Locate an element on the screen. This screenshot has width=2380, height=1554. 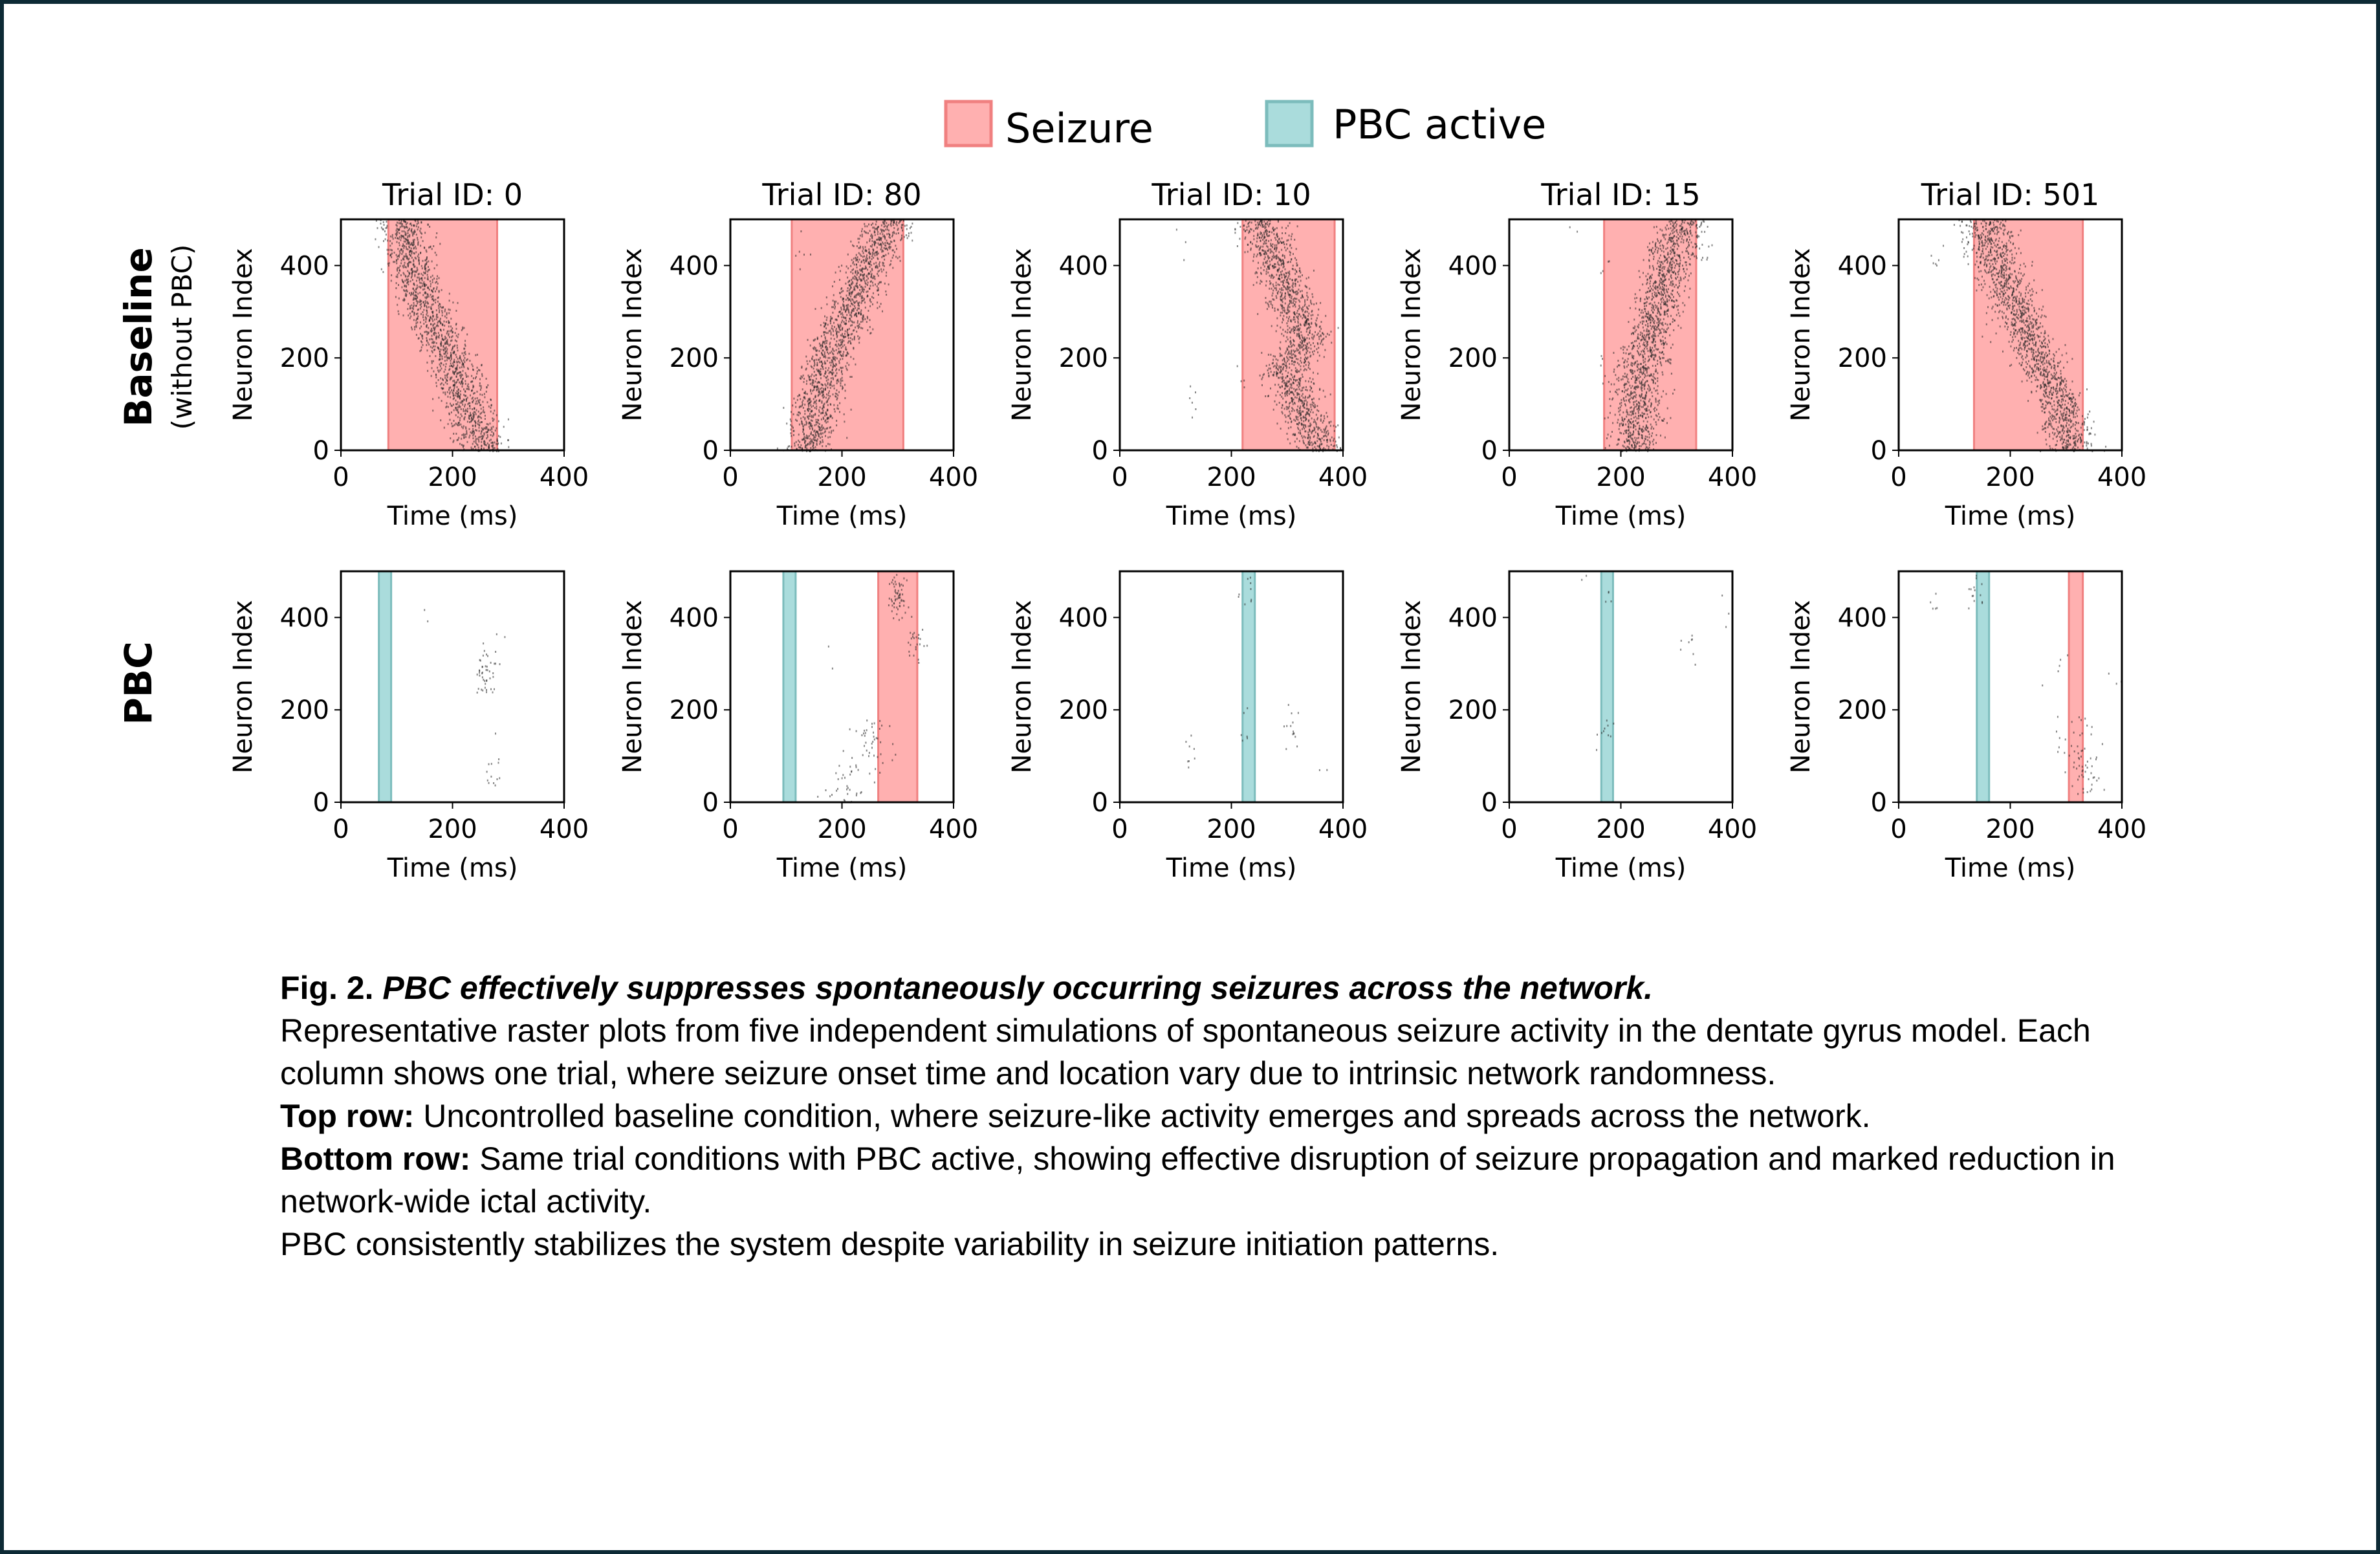
y-axis-label: Neuron Index is located at coordinates (633, 334).